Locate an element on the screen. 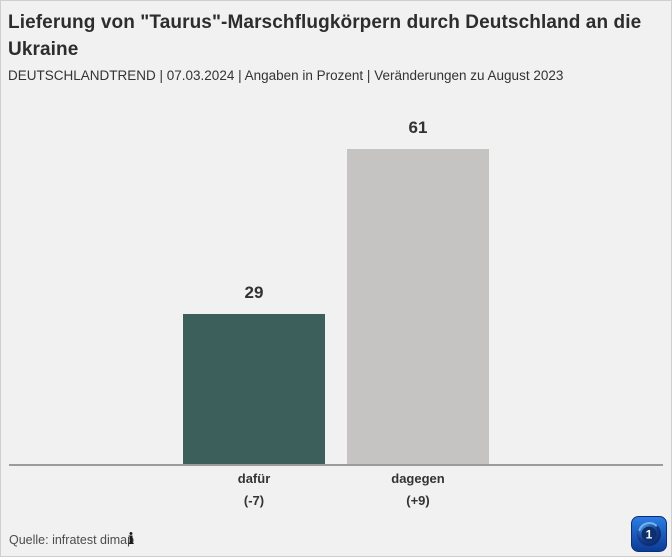  change-label: (+9) is located at coordinates (418, 500).